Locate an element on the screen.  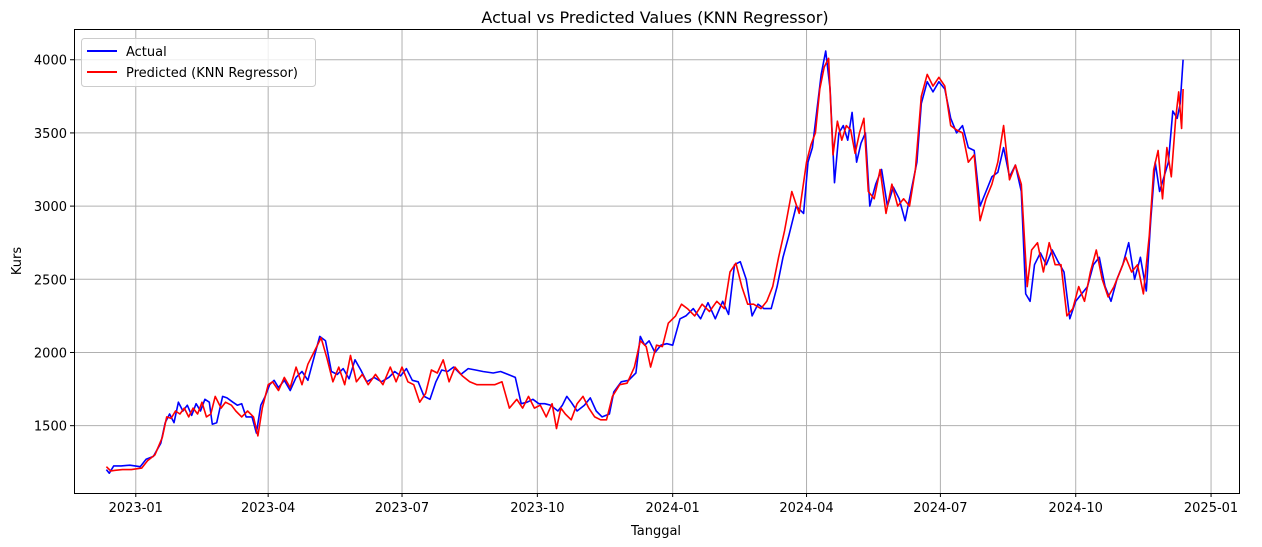
x-tick-label: 2023-07 is located at coordinates (402, 508).